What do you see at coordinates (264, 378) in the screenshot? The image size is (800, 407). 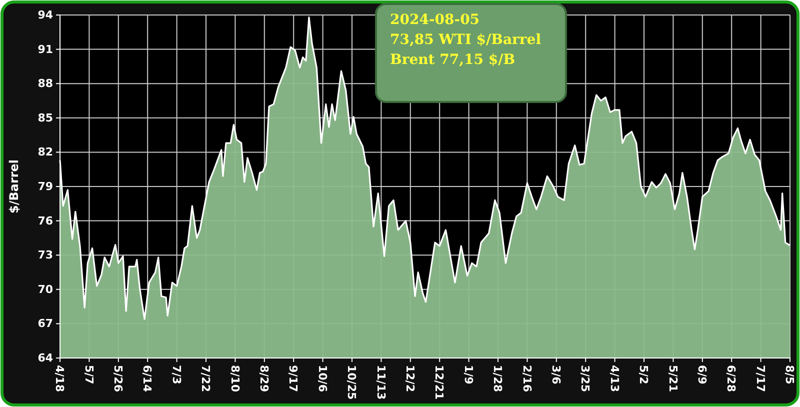 I see `x-tick-label: 8/29` at bounding box center [264, 378].